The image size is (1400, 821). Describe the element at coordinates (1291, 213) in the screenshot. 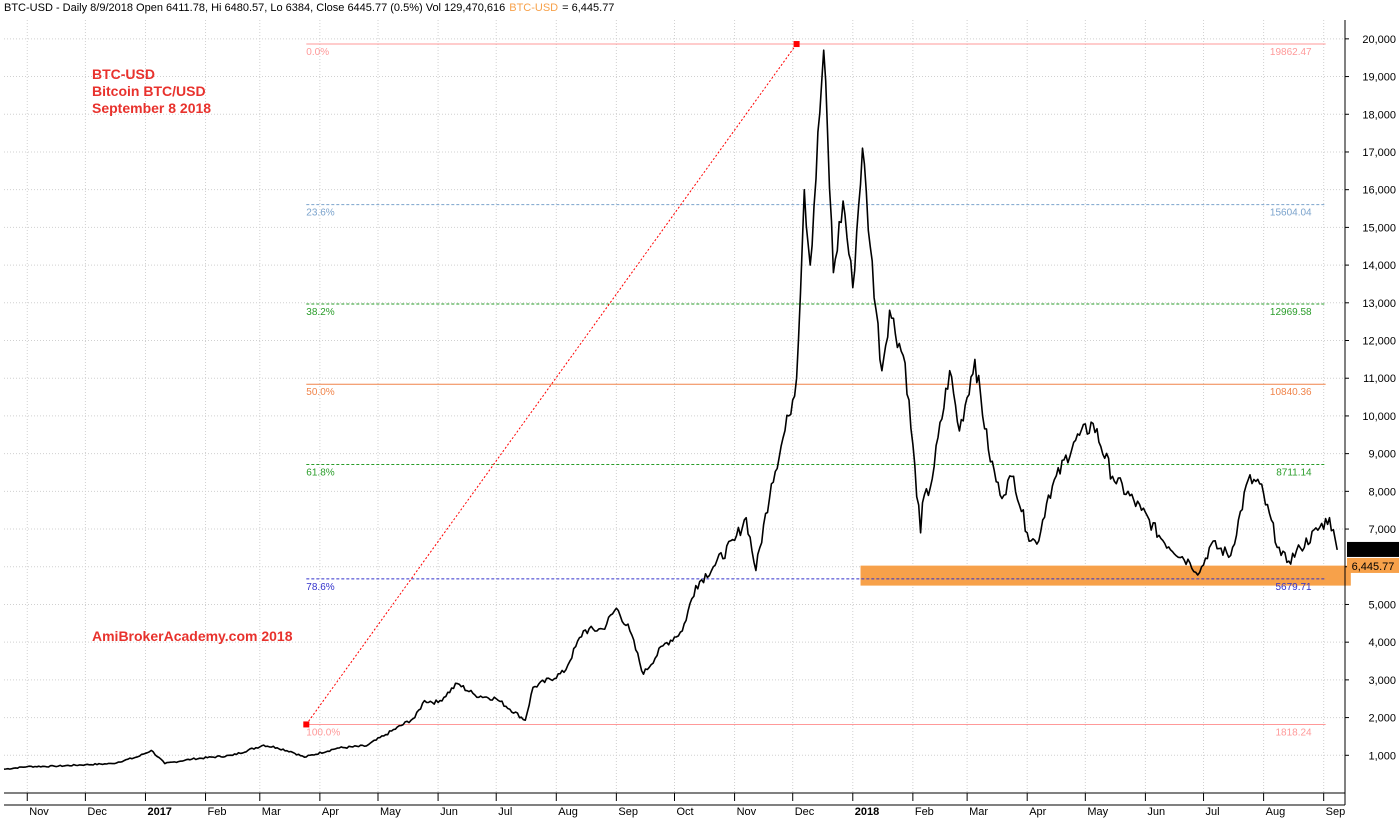

I see `fib-level-value: 15604.04` at that location.